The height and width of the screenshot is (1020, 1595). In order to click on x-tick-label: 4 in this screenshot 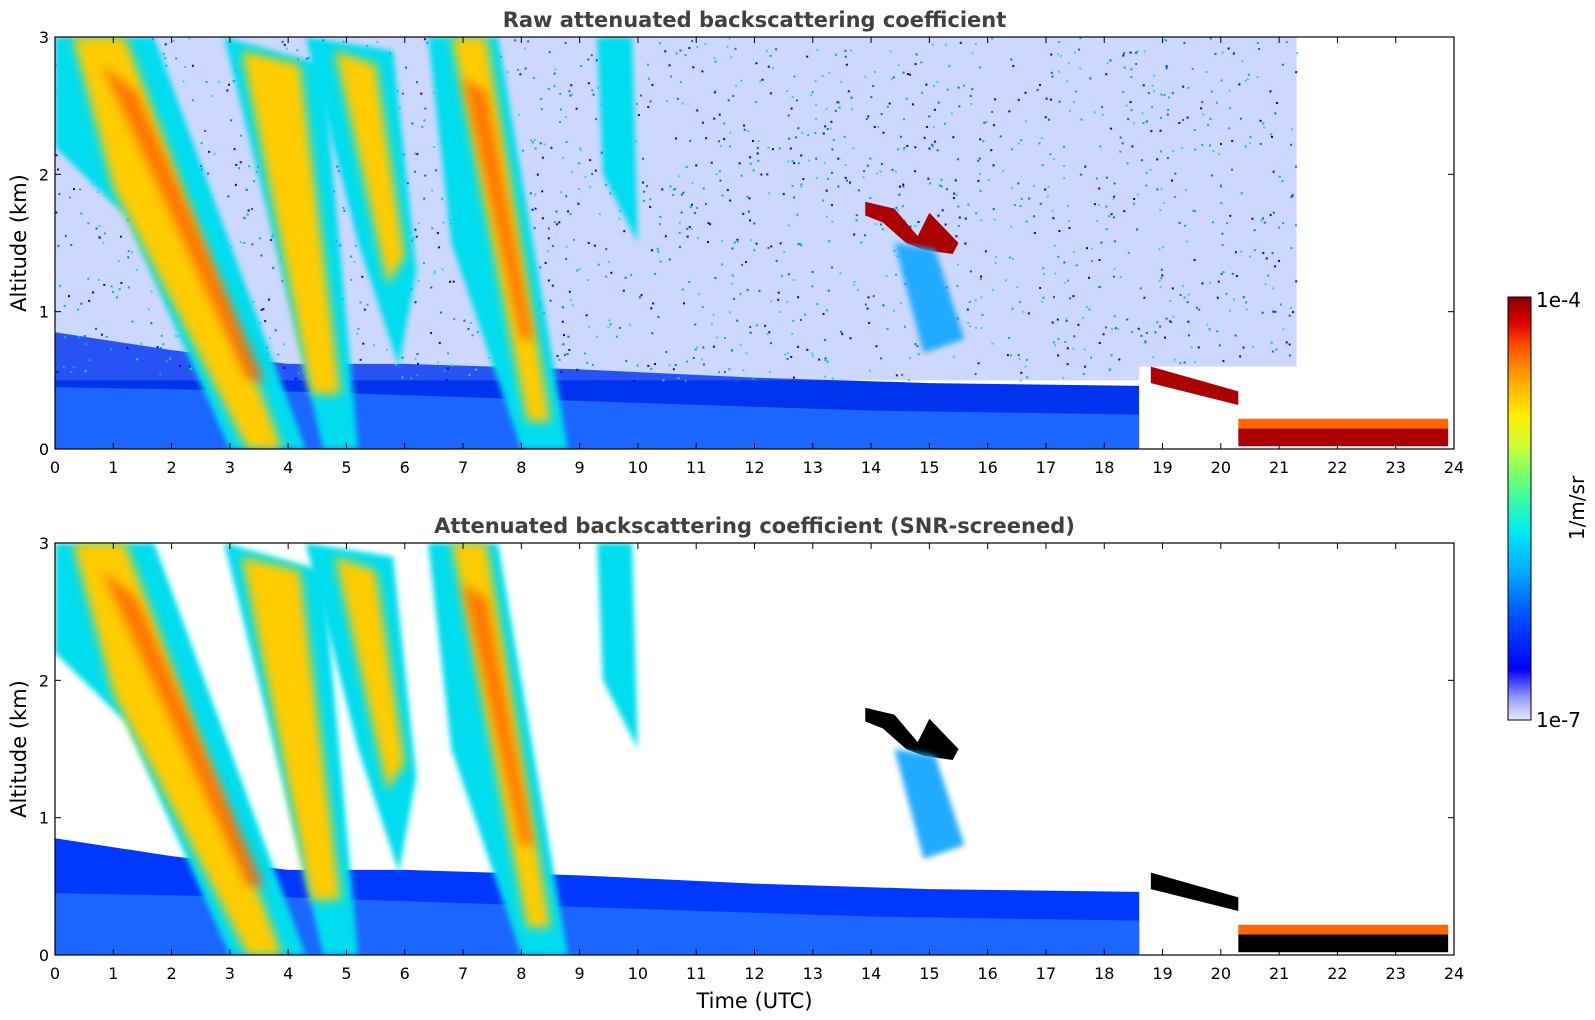, I will do `click(288, 467)`.